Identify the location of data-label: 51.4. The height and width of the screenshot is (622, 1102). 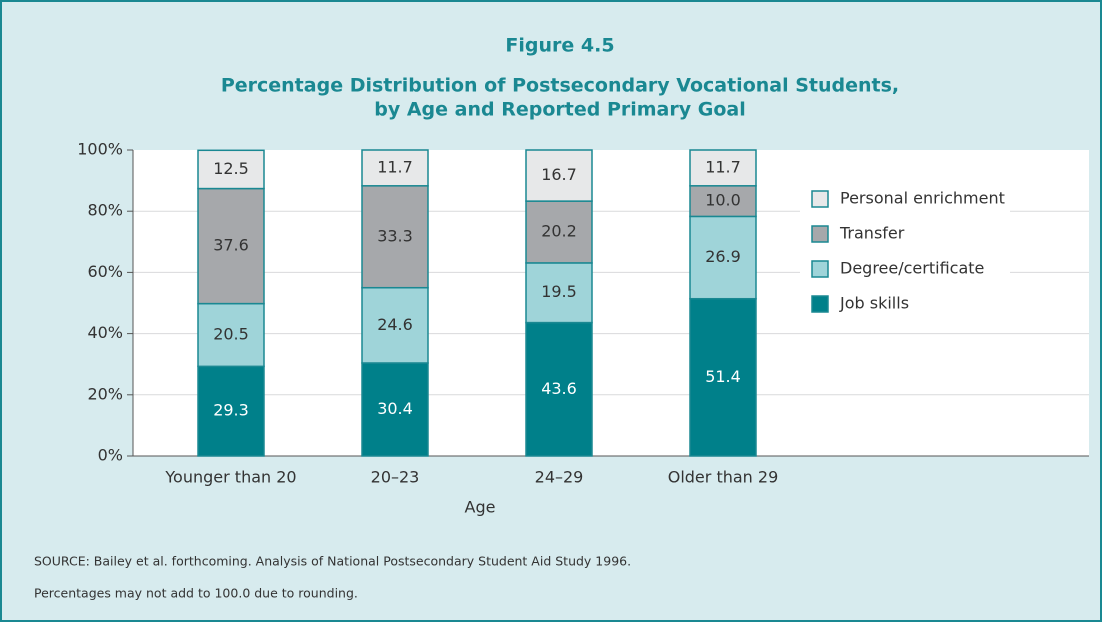
(723, 376).